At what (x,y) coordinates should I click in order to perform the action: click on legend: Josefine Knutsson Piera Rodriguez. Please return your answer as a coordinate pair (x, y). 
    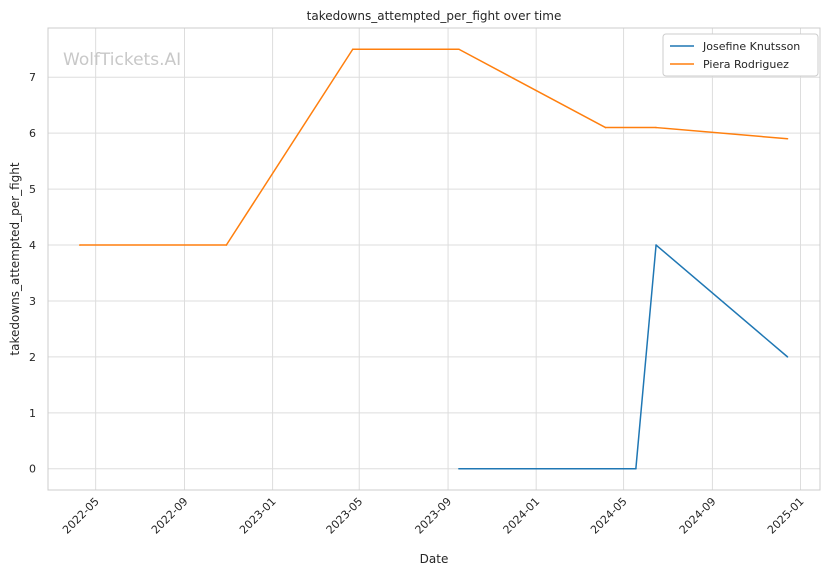
    Looking at the image, I should click on (740, 55).